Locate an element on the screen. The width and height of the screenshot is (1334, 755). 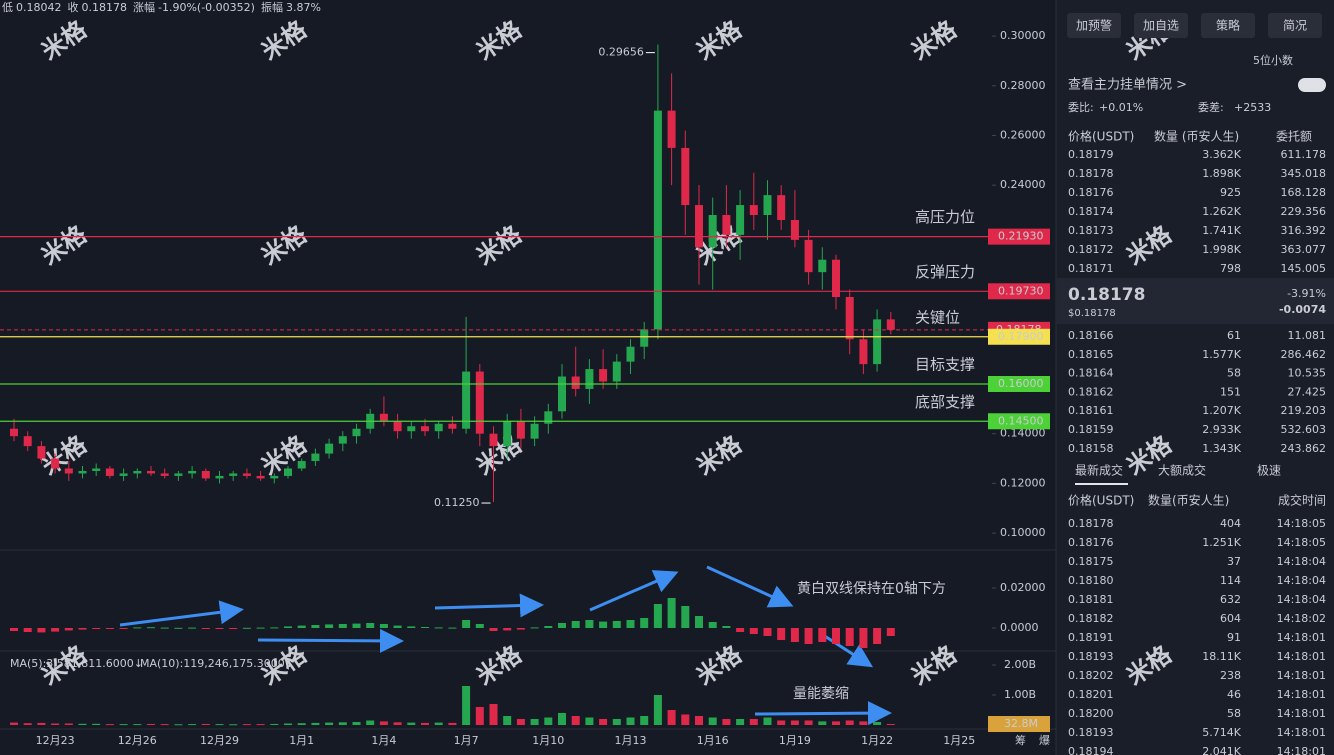
y-tick-label: 0.12000 is located at coordinates (1023, 482).